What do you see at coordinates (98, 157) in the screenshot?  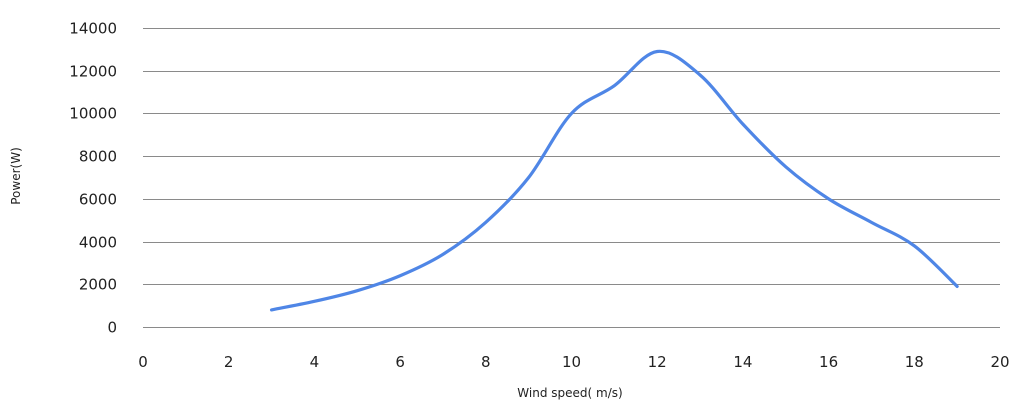 I see `y-tick-label: 8000` at bounding box center [98, 157].